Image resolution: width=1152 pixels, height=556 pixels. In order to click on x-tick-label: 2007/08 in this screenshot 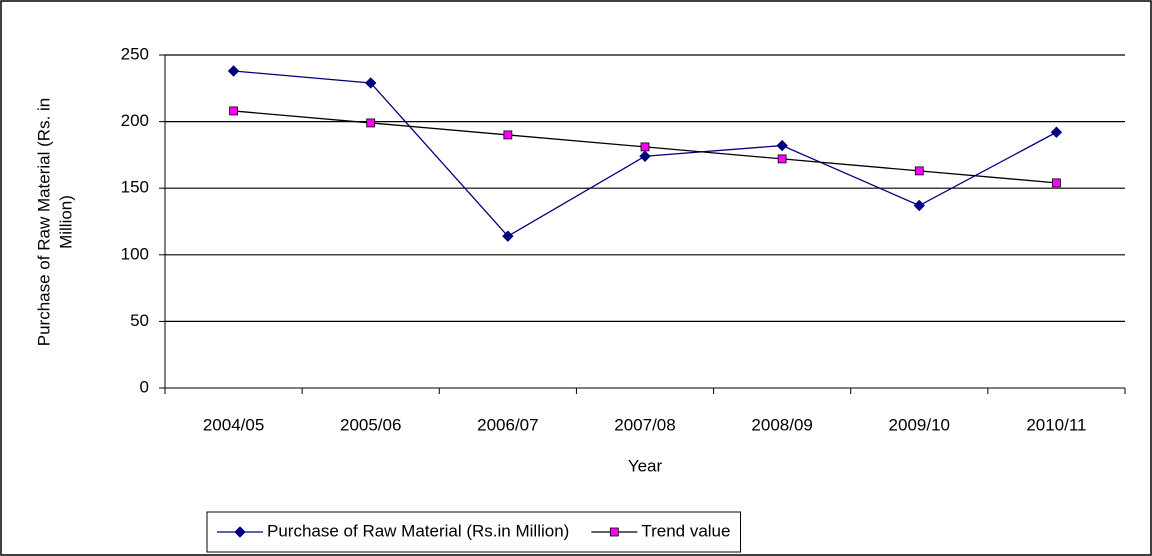, I will do `click(644, 424)`.